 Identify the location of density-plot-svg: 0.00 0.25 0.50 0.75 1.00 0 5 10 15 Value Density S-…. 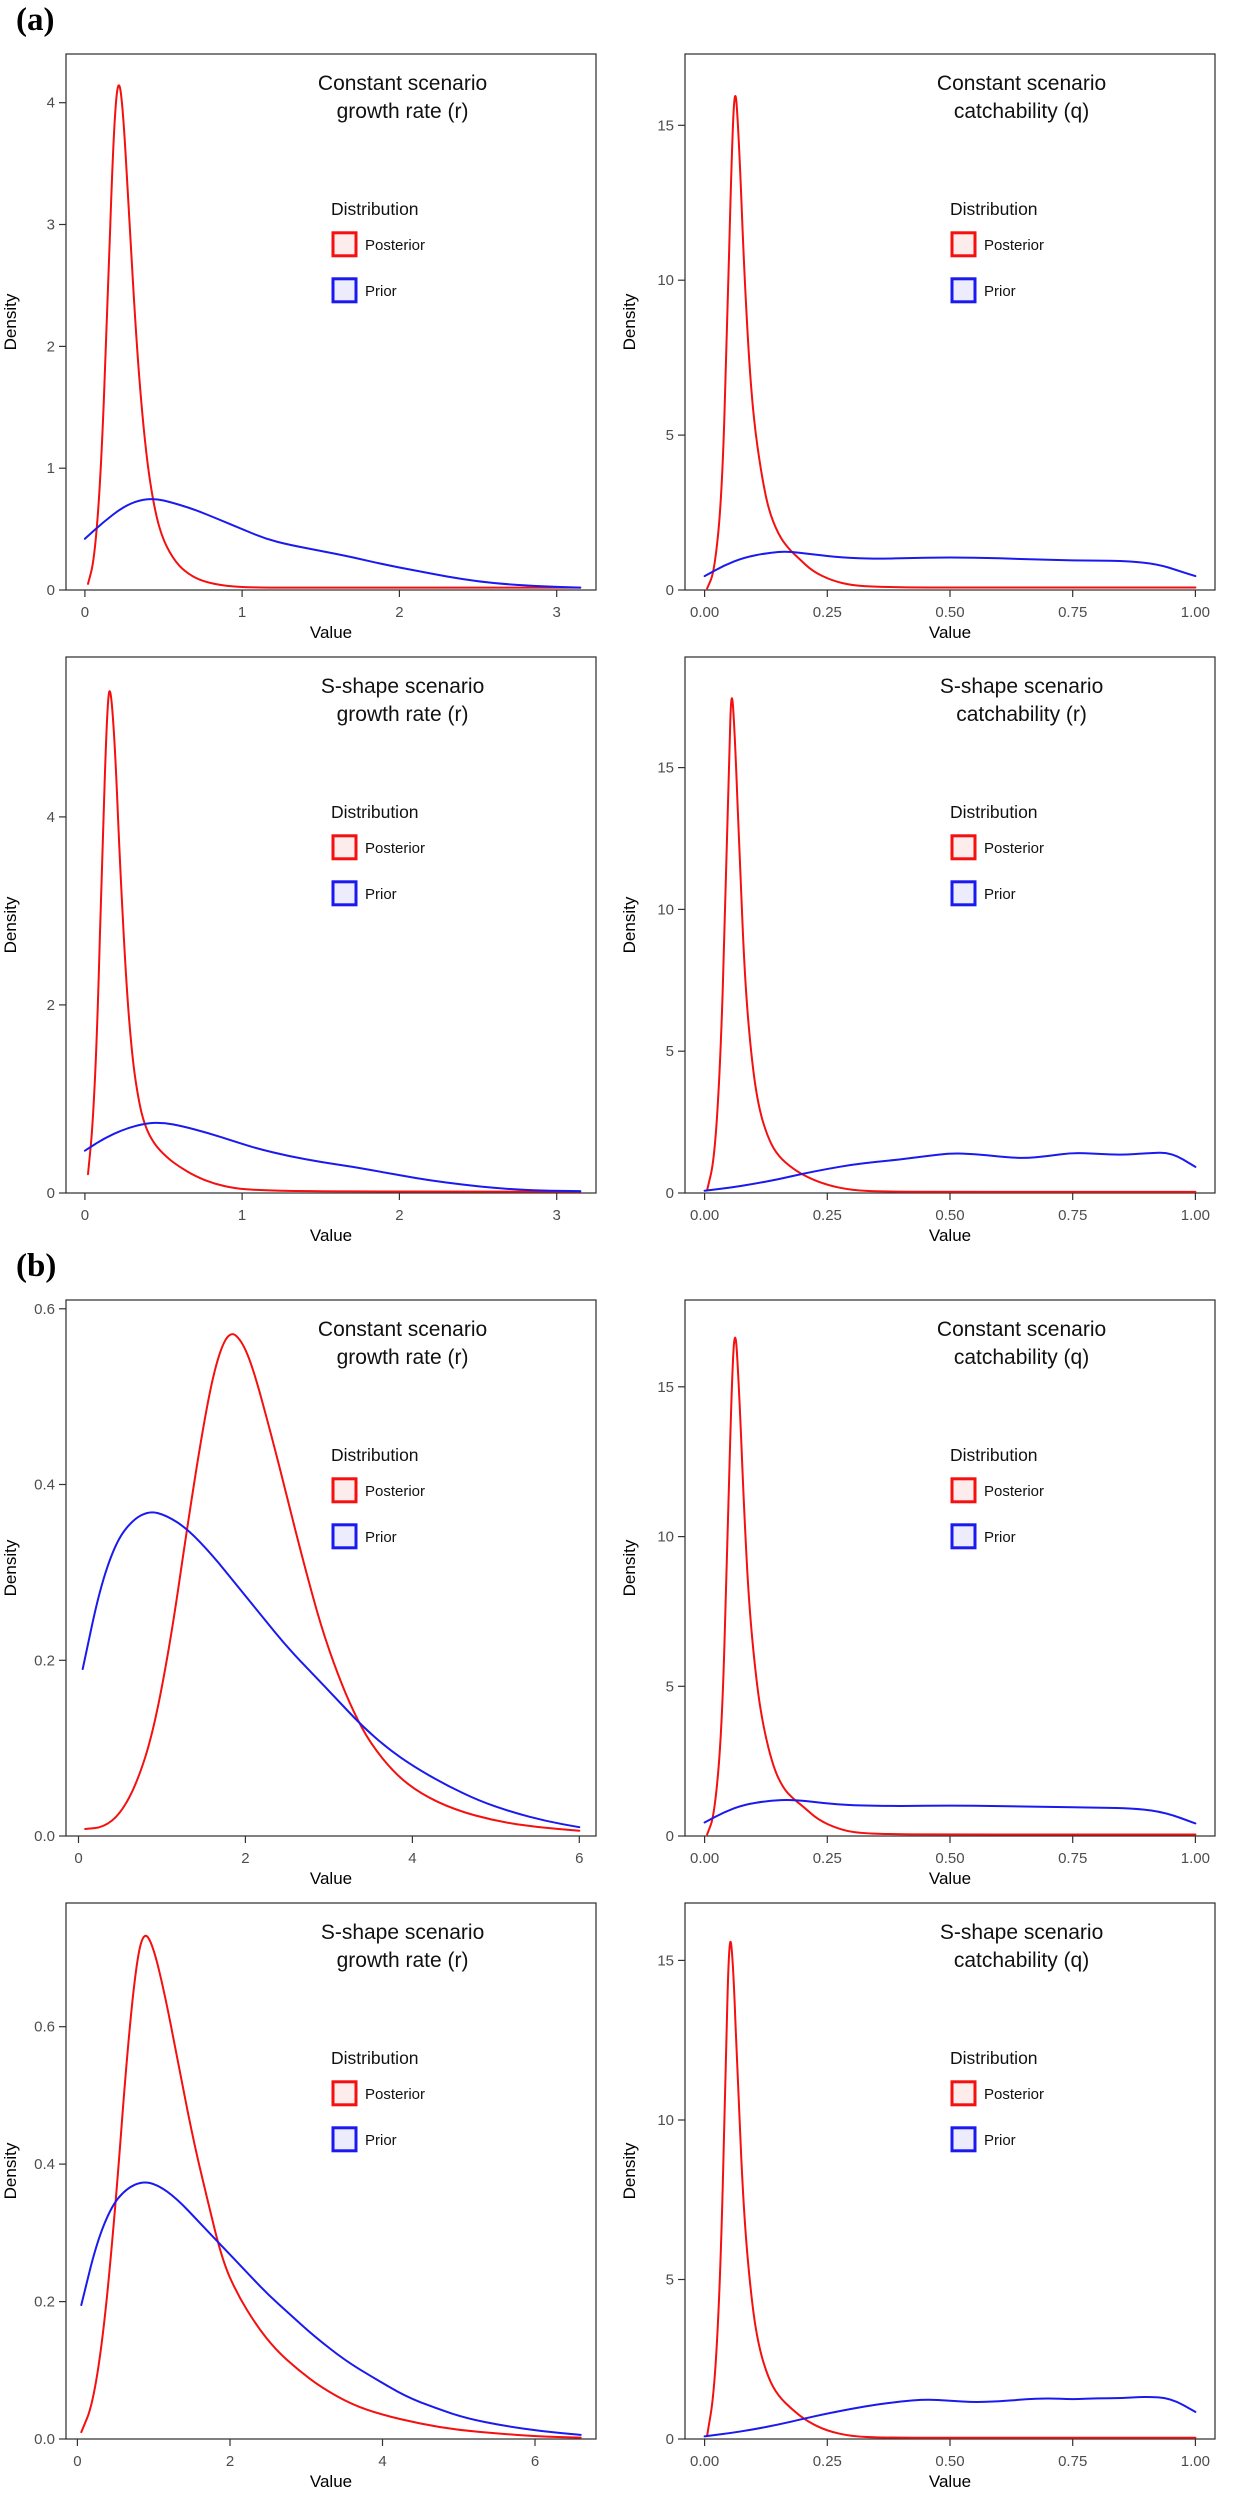
(918, 2196).